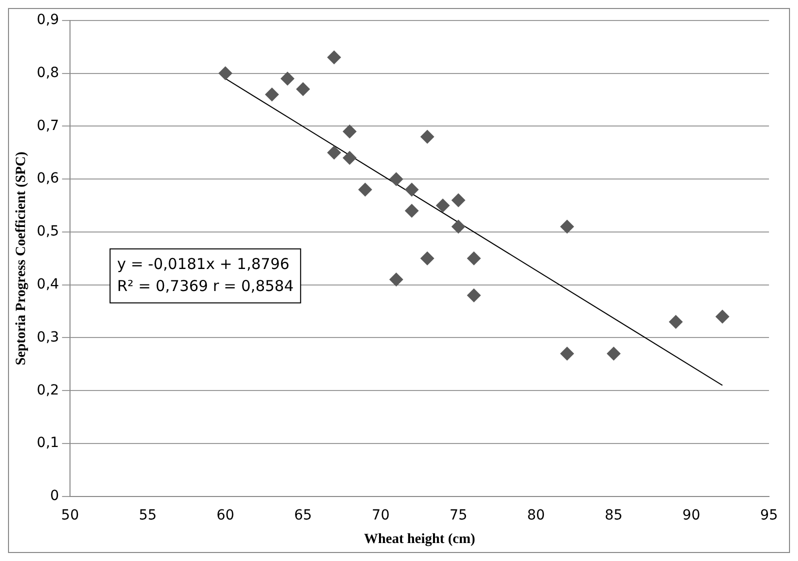  I want to click on y-tick-label: 0,3, so click(48, 337).